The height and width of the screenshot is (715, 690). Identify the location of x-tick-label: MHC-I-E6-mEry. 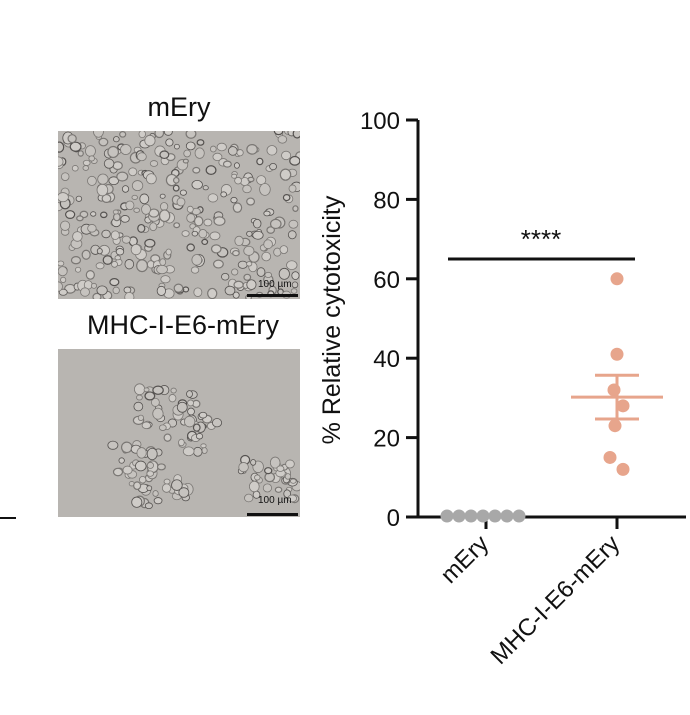
(555, 600).